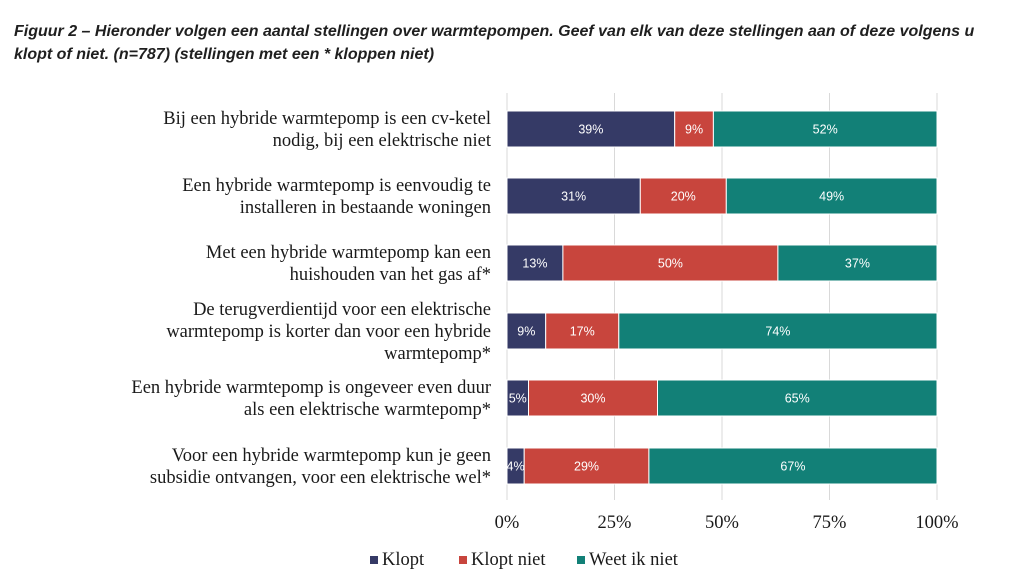 The image size is (1030, 580). I want to click on data-label-2-2: 37%, so click(857, 264).